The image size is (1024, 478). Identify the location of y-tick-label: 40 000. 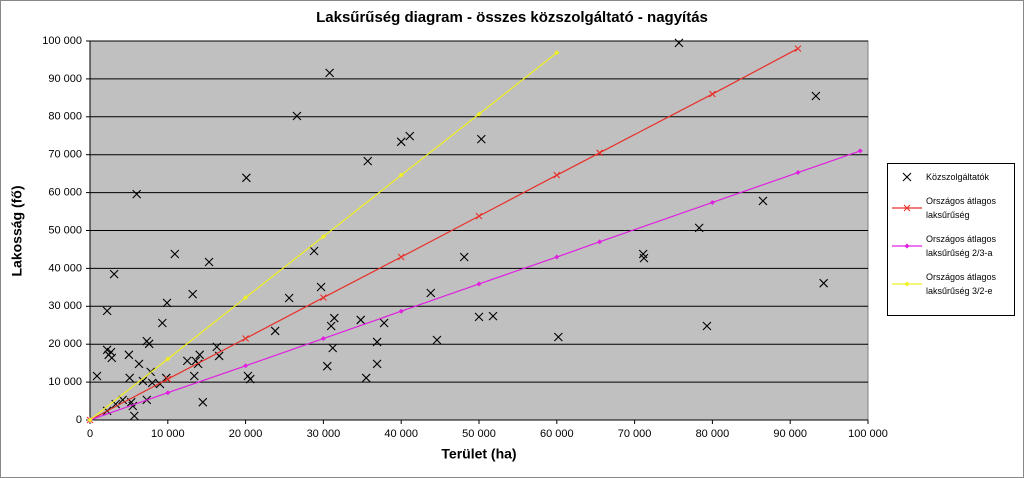
(65, 268).